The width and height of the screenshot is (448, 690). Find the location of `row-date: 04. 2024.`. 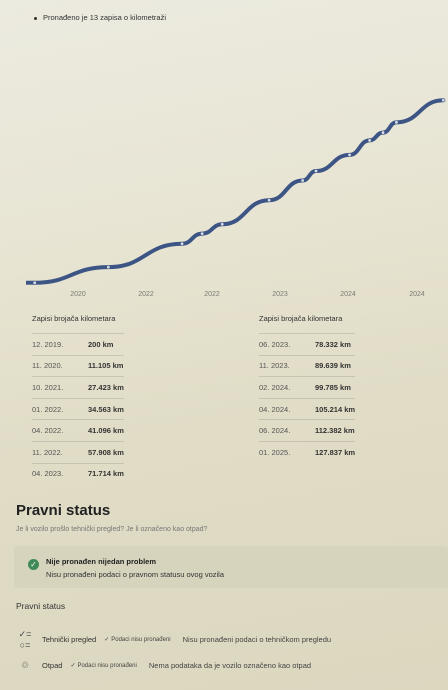

row-date: 04. 2024. is located at coordinates (275, 409).